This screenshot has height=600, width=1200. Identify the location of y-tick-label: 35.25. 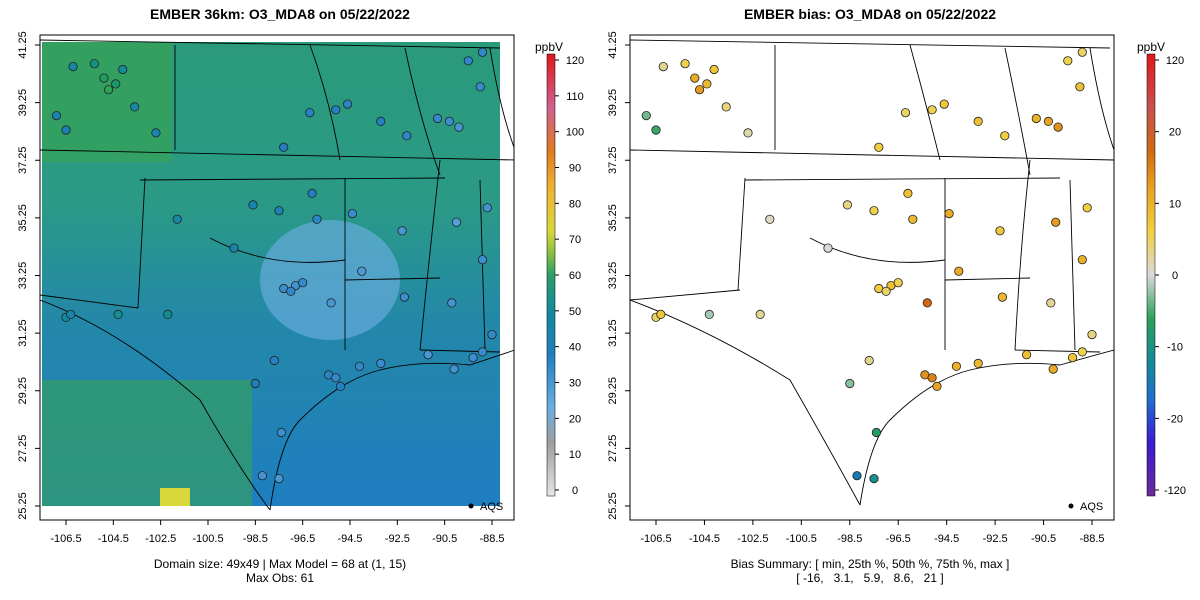
(23, 218).